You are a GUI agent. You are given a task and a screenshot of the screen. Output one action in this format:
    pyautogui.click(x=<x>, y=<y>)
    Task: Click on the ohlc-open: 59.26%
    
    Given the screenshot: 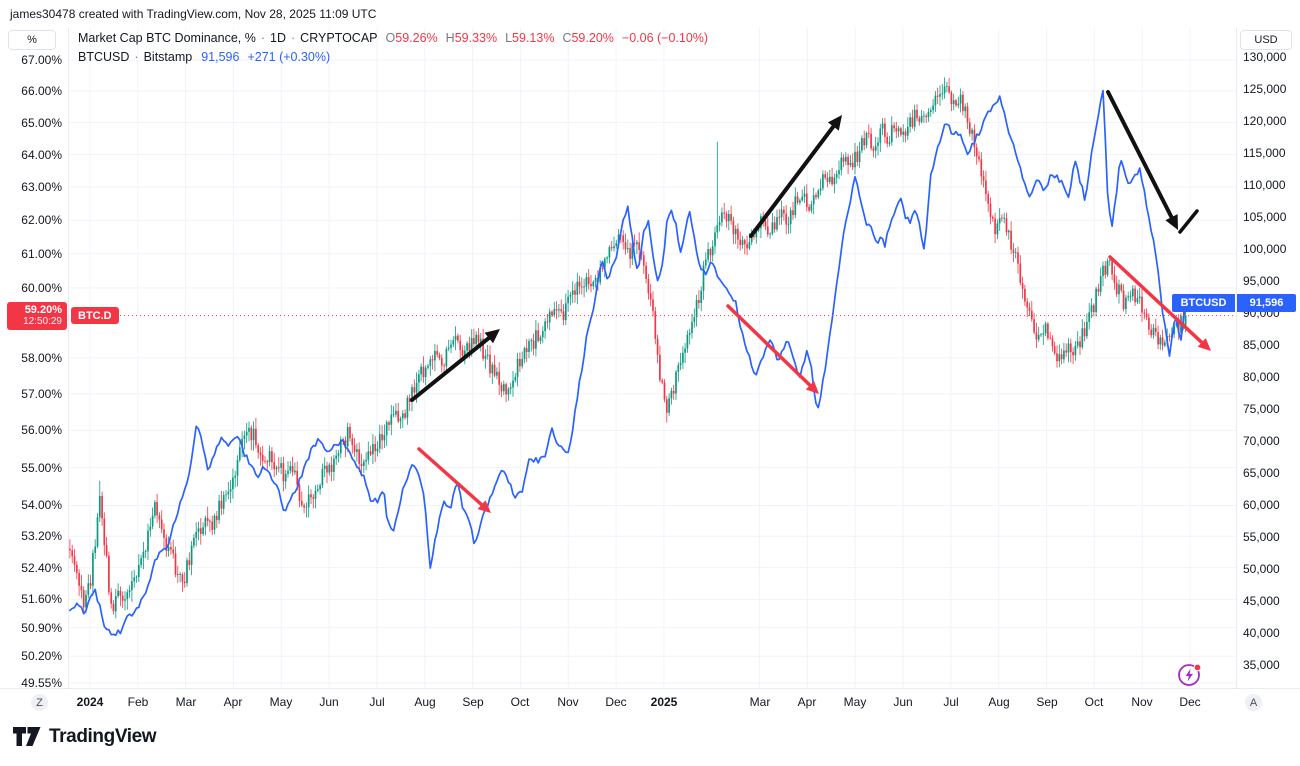 What is the action you would take?
    pyautogui.click(x=416, y=38)
    